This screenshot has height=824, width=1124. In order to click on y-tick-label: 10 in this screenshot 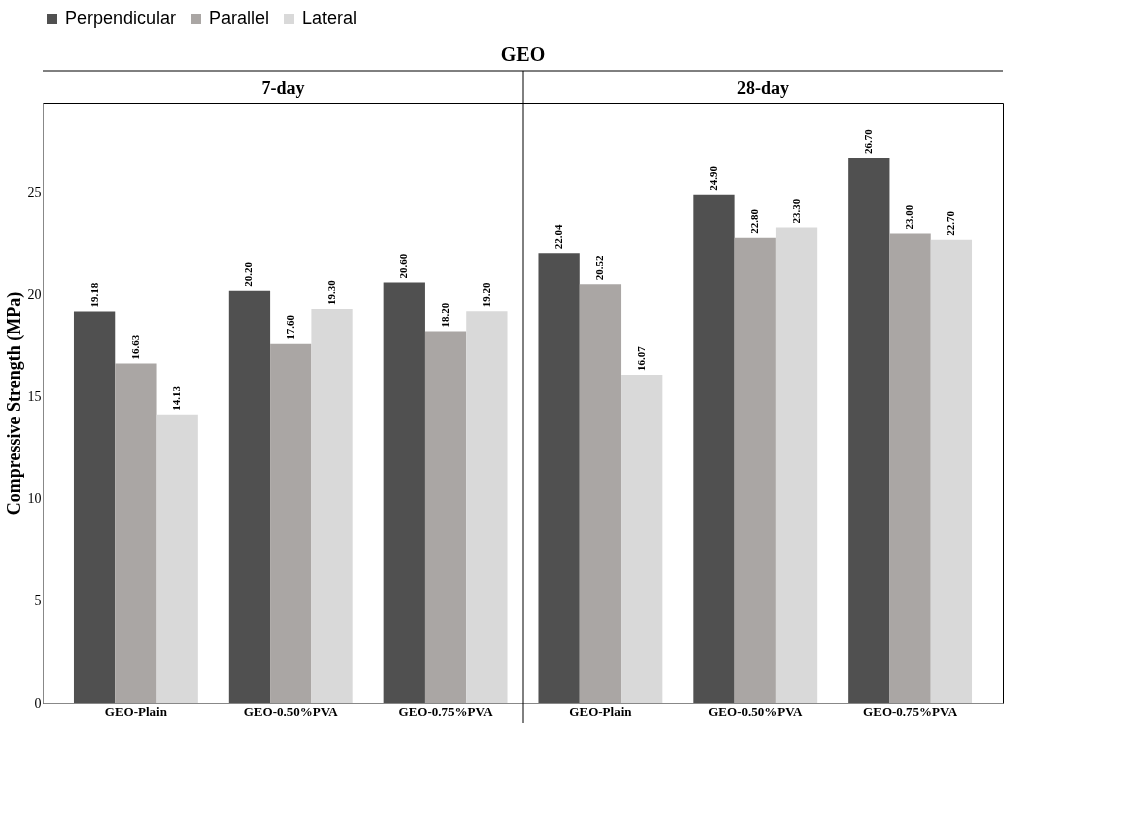, I will do `click(34, 499)`.